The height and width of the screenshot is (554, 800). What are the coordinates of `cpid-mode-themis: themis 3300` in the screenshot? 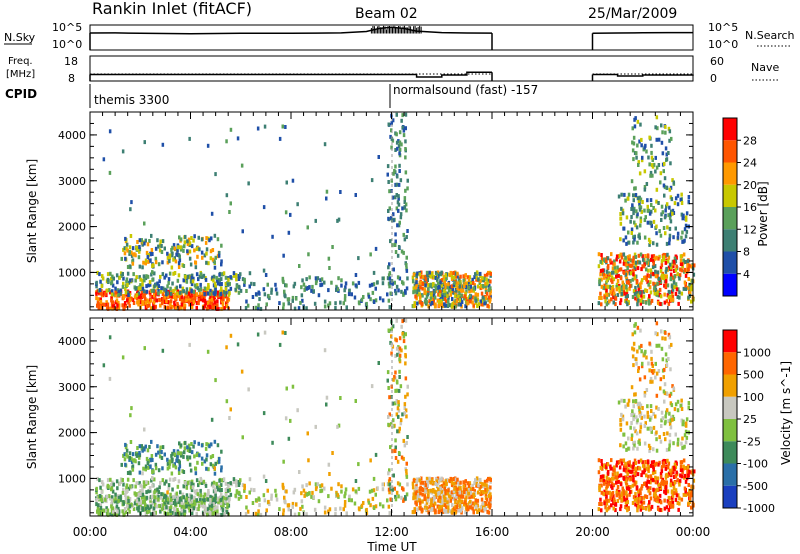 It's located at (131, 100).